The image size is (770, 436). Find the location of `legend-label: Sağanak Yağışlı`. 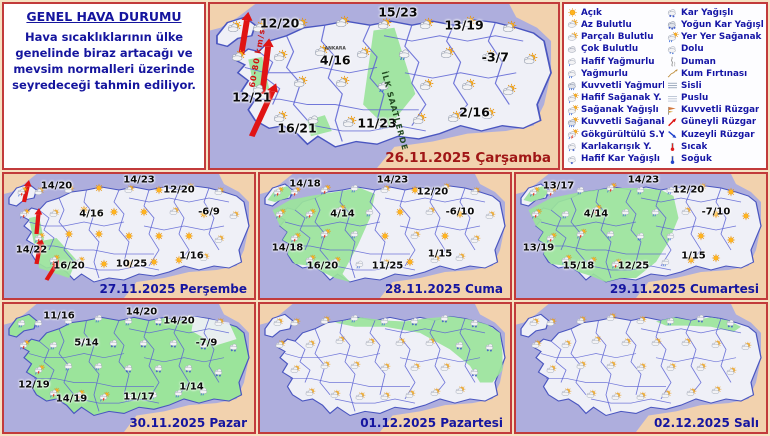

legend-label: Sağanak Yağışlı is located at coordinates (620, 110).